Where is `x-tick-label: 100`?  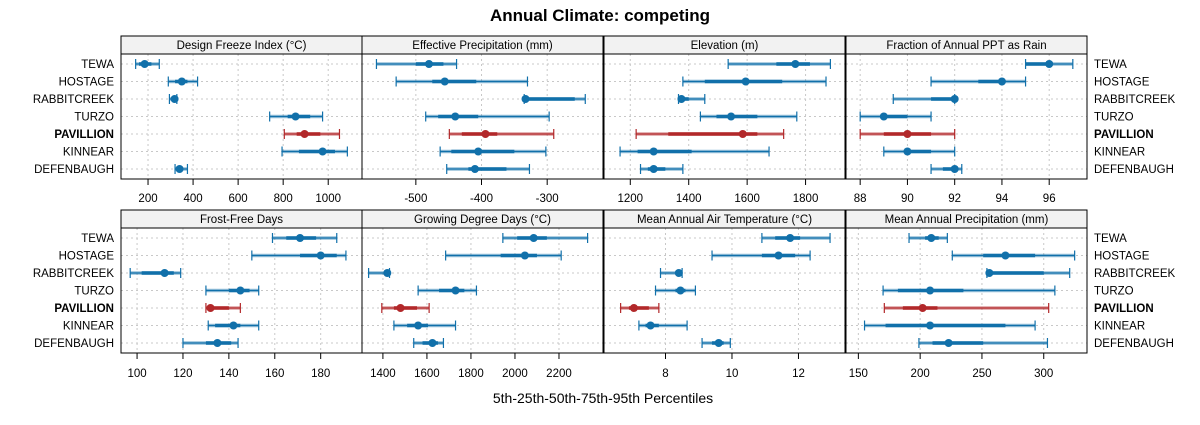
x-tick-label: 100 is located at coordinates (136, 374).